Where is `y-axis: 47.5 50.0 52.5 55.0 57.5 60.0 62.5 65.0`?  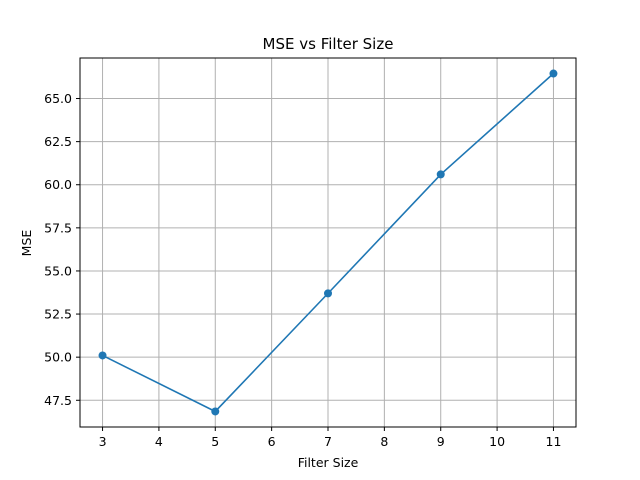 y-axis: 47.5 50.0 52.5 55.0 57.5 60.0 62.5 65.0 is located at coordinates (62, 249).